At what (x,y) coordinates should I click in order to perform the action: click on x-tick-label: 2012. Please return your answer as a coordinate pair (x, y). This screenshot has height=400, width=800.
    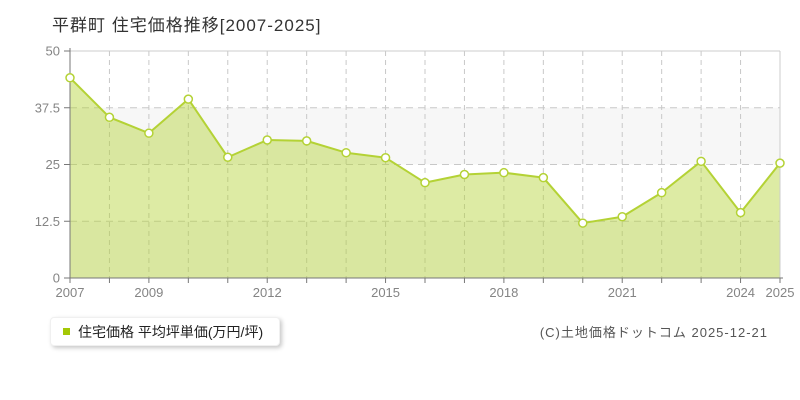
    Looking at the image, I should click on (267, 292).